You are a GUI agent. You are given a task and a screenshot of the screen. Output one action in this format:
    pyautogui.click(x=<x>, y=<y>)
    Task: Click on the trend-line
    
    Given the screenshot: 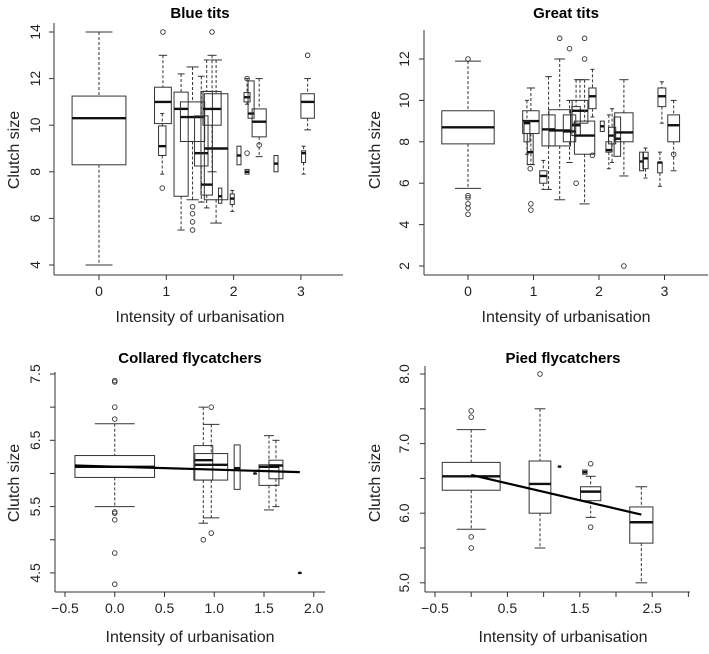 What is the action you would take?
    pyautogui.click(x=556, y=494)
    